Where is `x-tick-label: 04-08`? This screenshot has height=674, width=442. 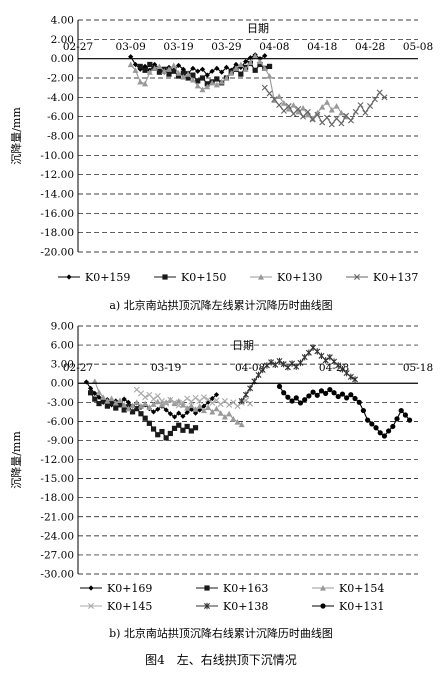 x-tick-label: 04-08 is located at coordinates (274, 47).